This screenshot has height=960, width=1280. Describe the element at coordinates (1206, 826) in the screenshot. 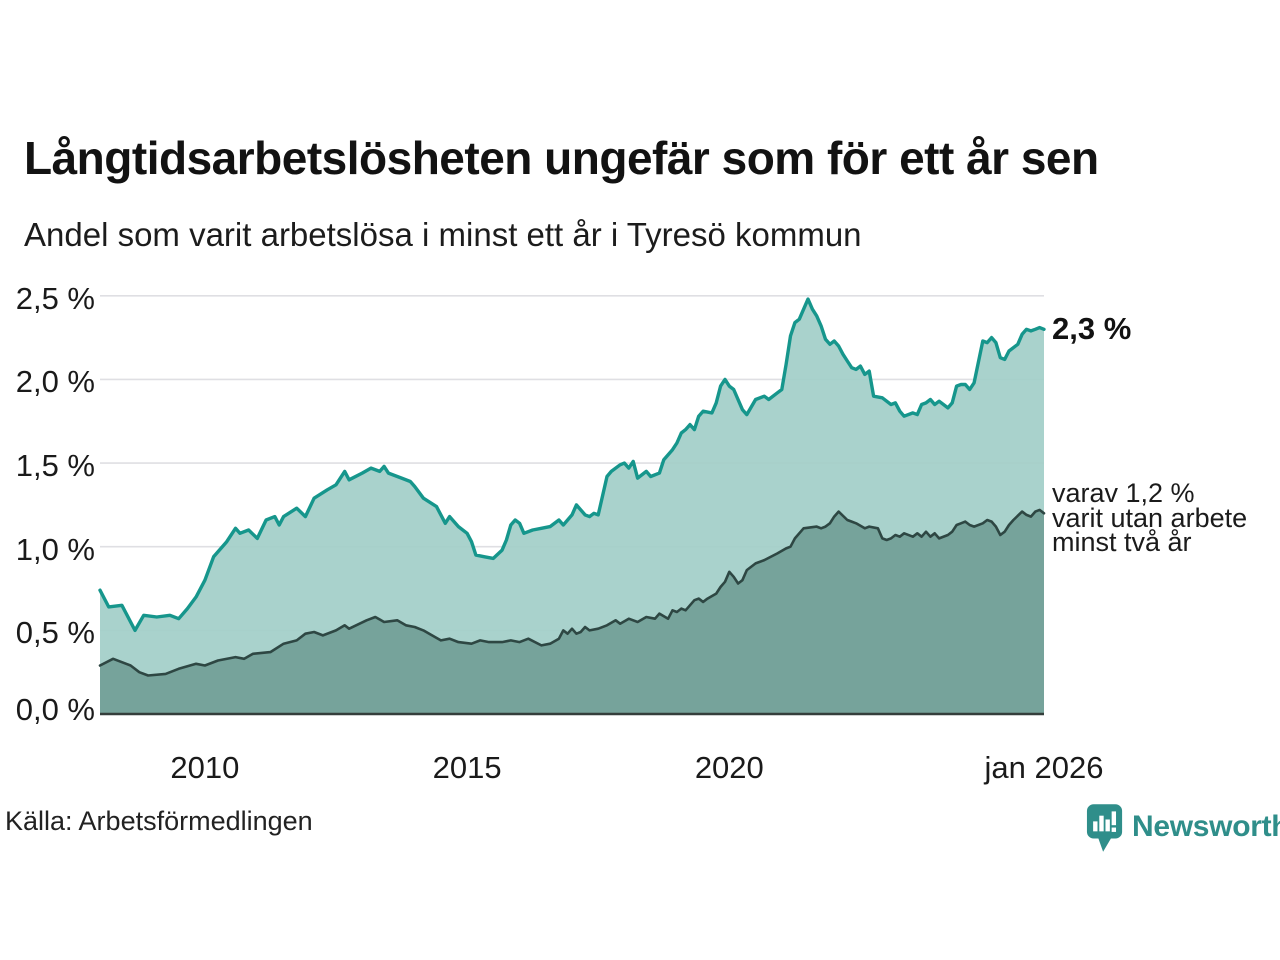

I see `newsworthy-logo-text: Newsworthy` at that location.